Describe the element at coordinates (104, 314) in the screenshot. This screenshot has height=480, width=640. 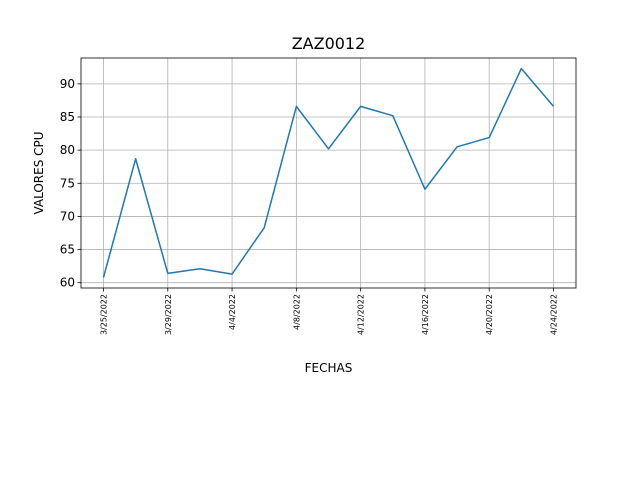
I see `x-tick-label: 3/25/2022` at that location.